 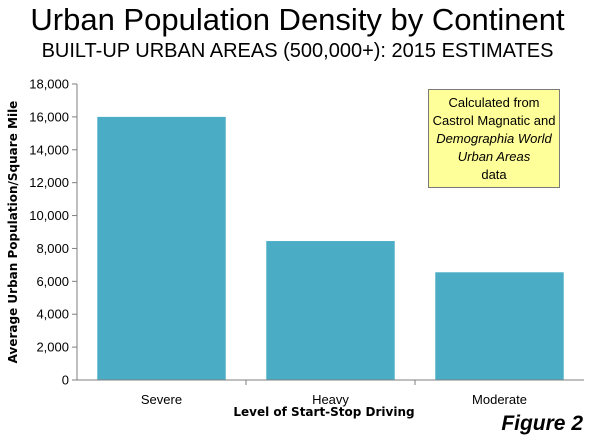 What do you see at coordinates (49, 116) in the screenshot?
I see `y-tick-label: 16,000` at bounding box center [49, 116].